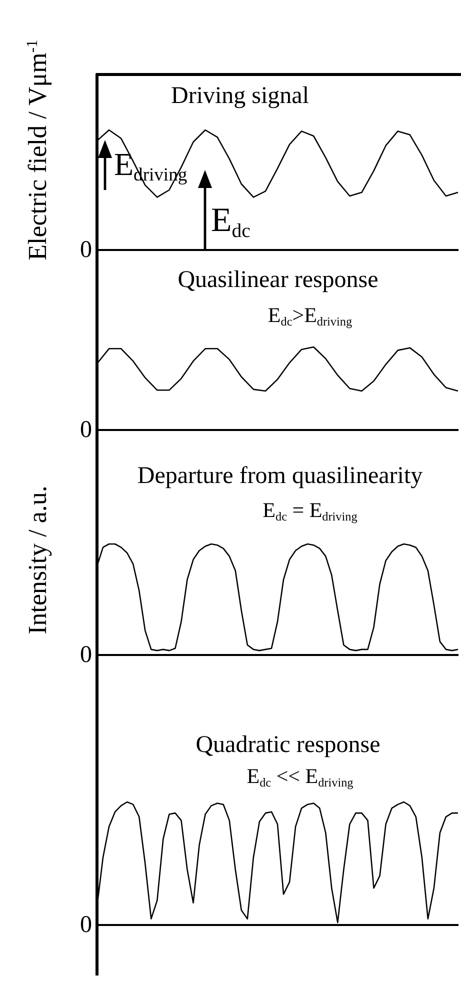  Describe the element at coordinates (310, 316) in the screenshot. I see `text: E$_{dc}$>E$_{driving}$` at that location.